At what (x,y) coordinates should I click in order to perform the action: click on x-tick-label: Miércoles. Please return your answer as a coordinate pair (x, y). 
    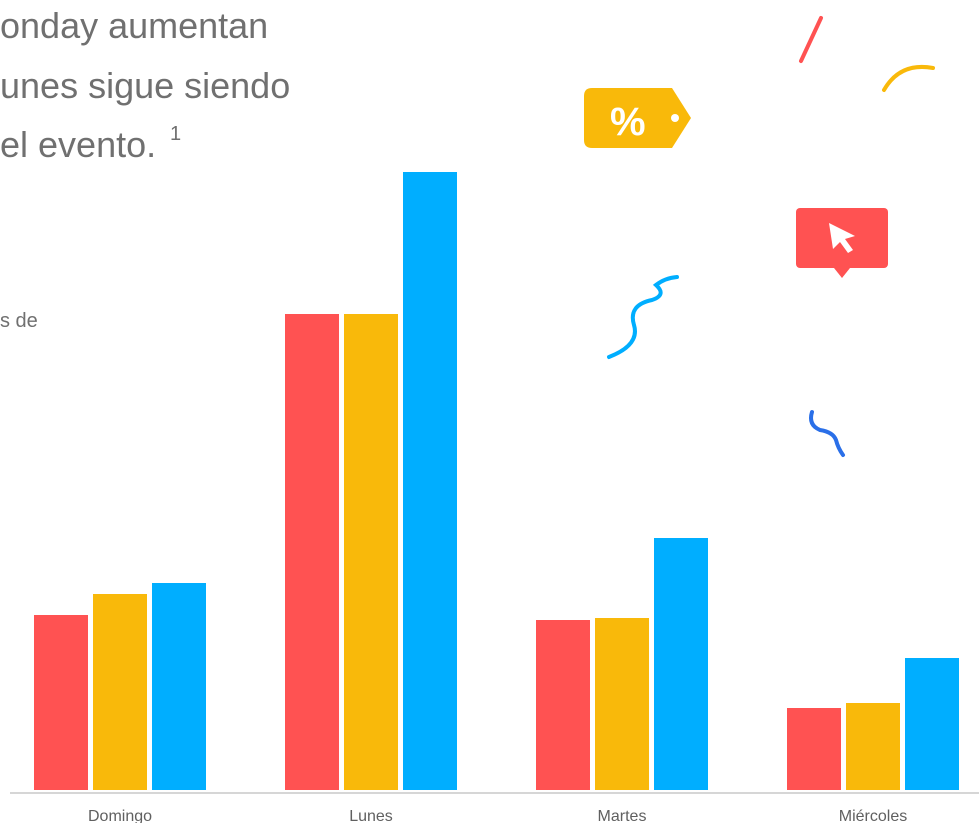
    Looking at the image, I should click on (873, 815).